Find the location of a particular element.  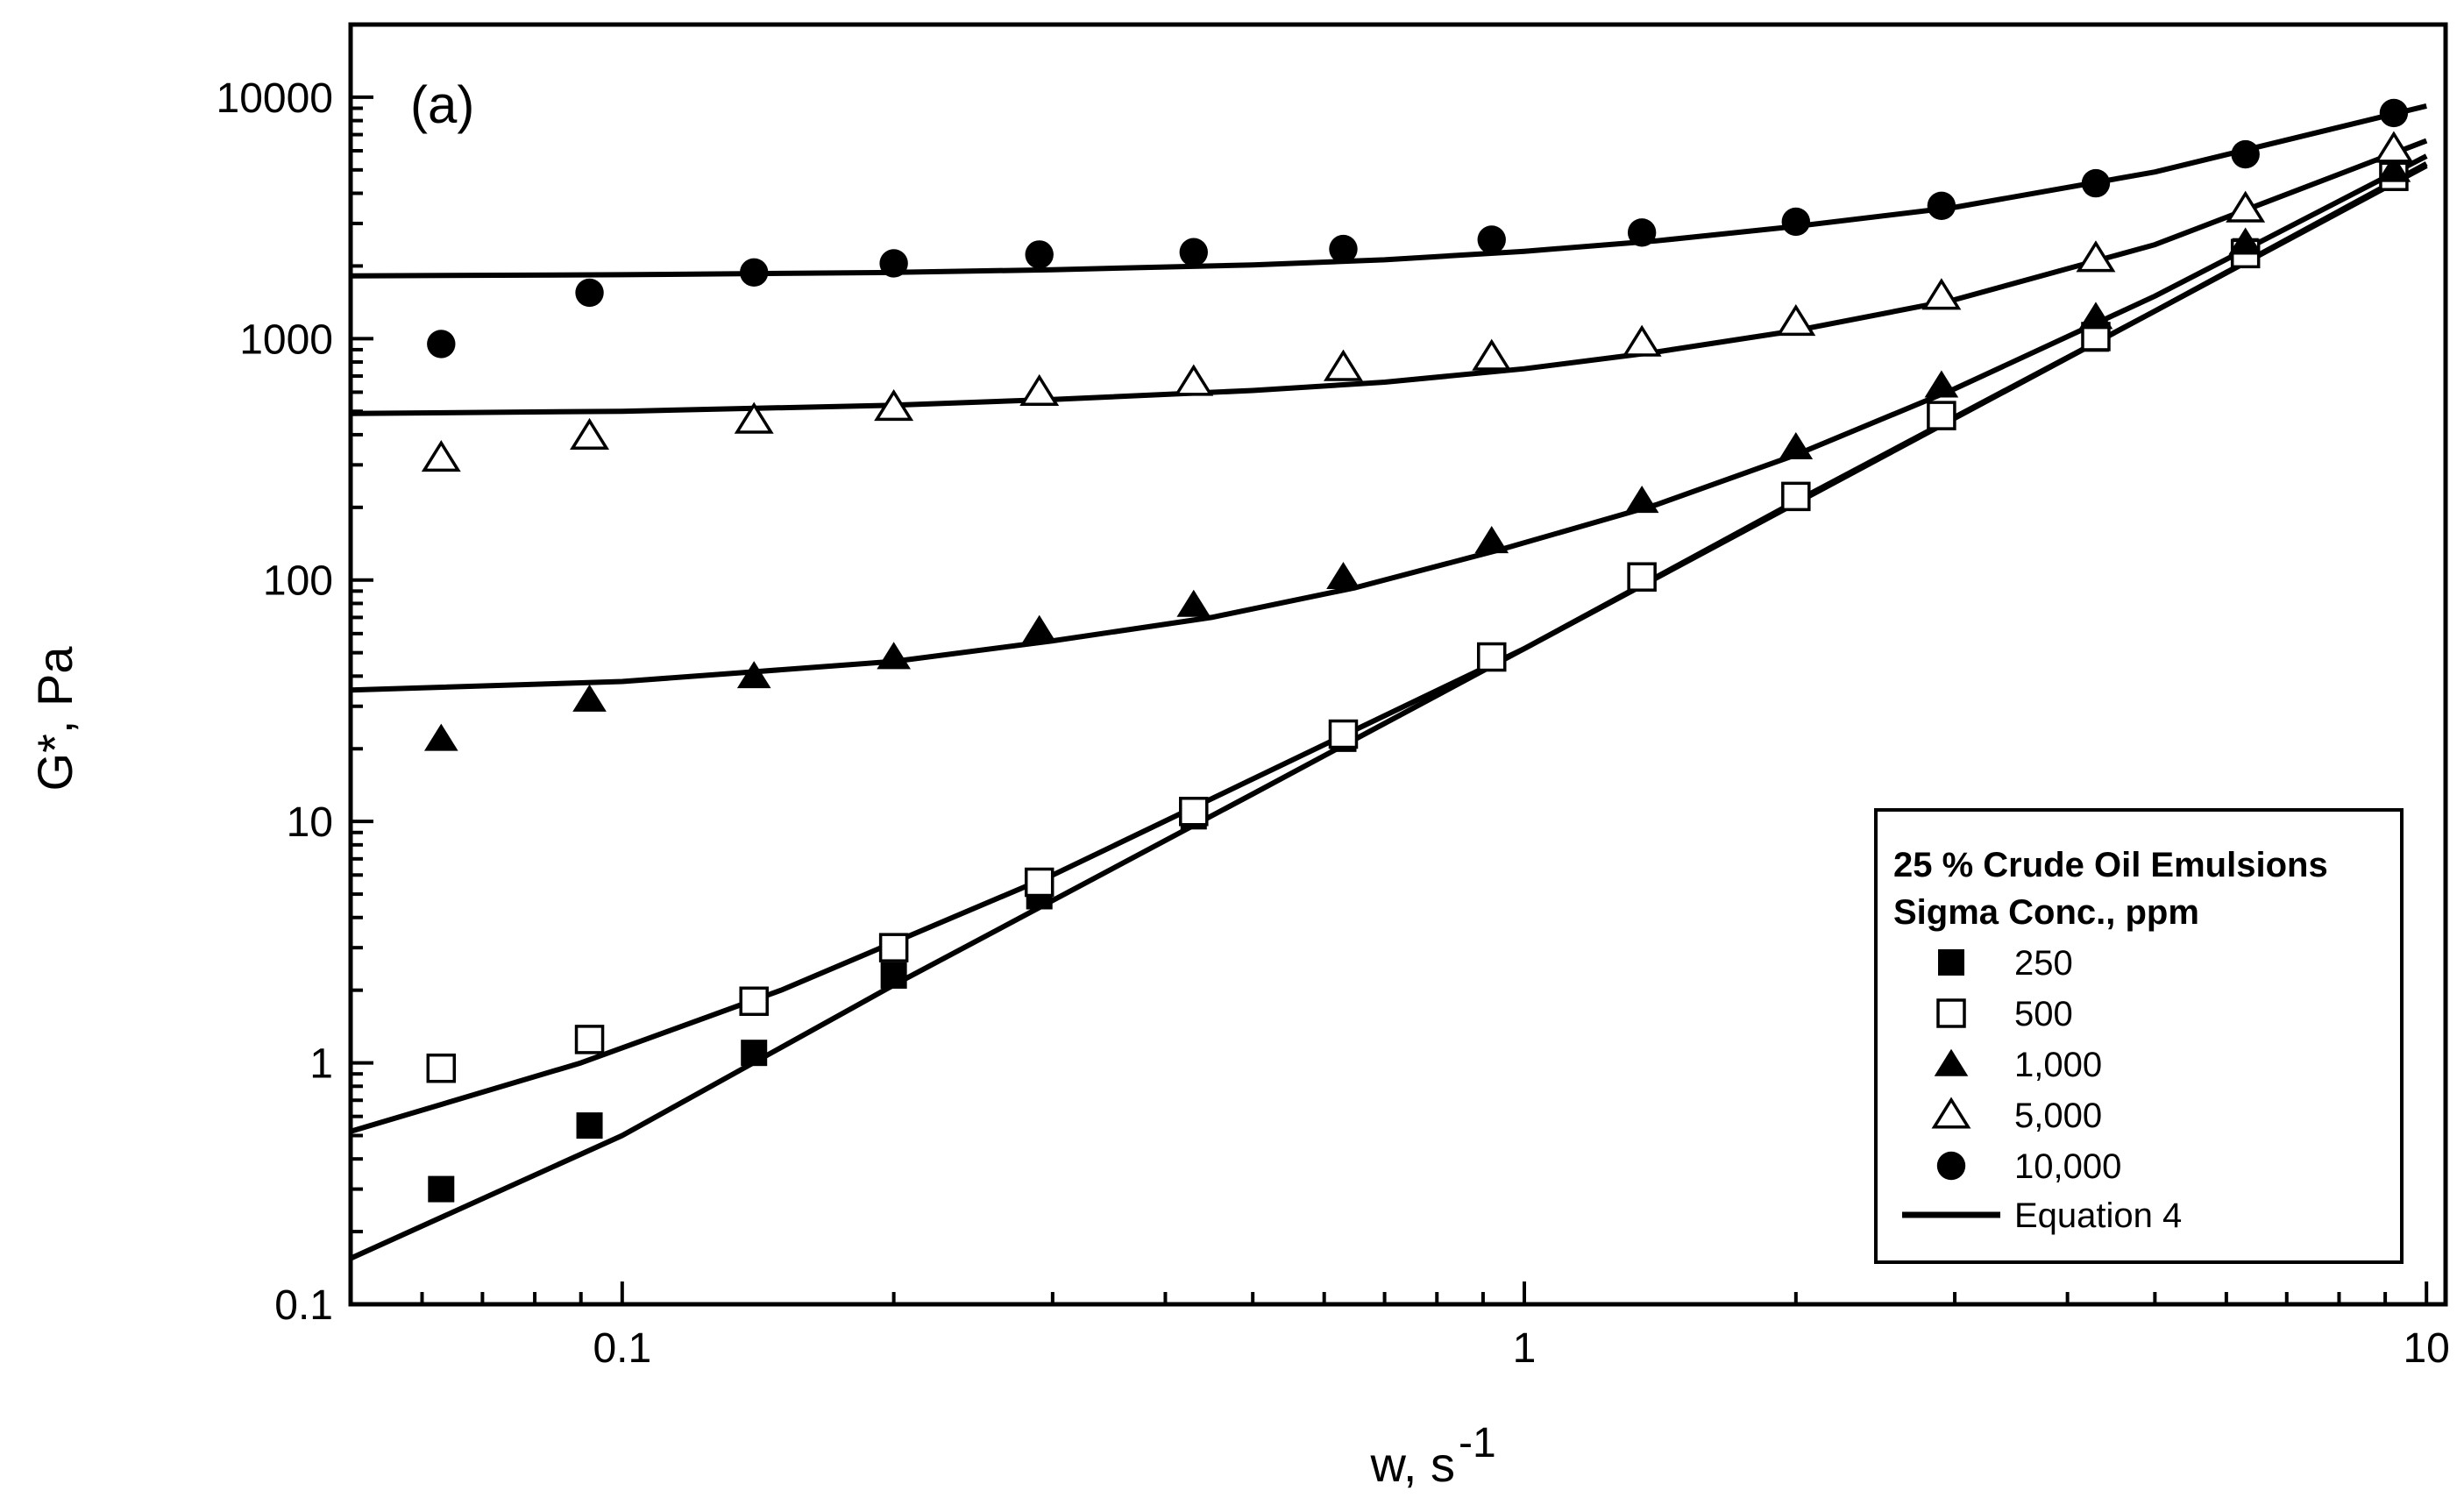

x-tick-label: 0.1 is located at coordinates (622, 1348).